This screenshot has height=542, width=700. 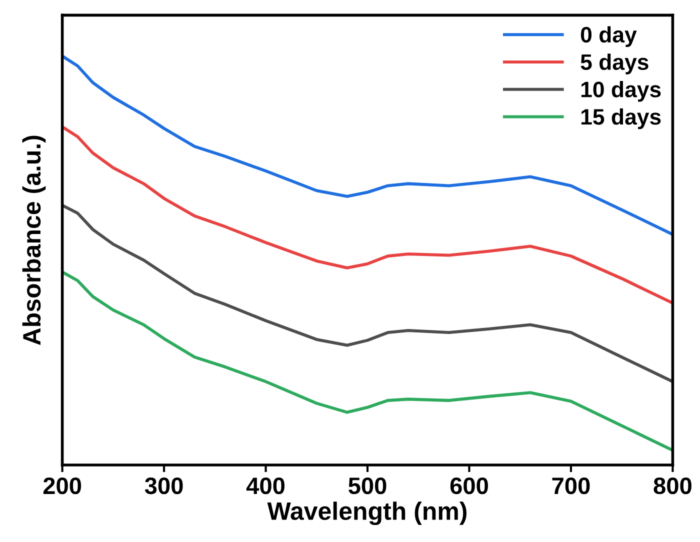 What do you see at coordinates (673, 485) in the screenshot?
I see `x-tick-label: 800` at bounding box center [673, 485].